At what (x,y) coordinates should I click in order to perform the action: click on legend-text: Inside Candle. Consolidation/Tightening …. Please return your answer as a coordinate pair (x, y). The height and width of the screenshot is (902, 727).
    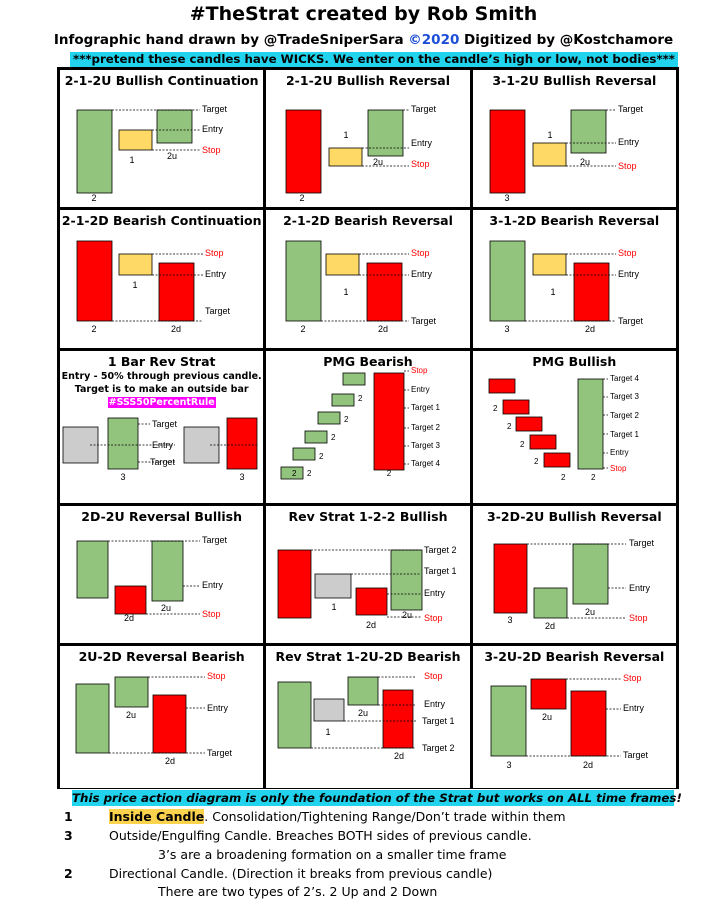
    Looking at the image, I should click on (337, 816).